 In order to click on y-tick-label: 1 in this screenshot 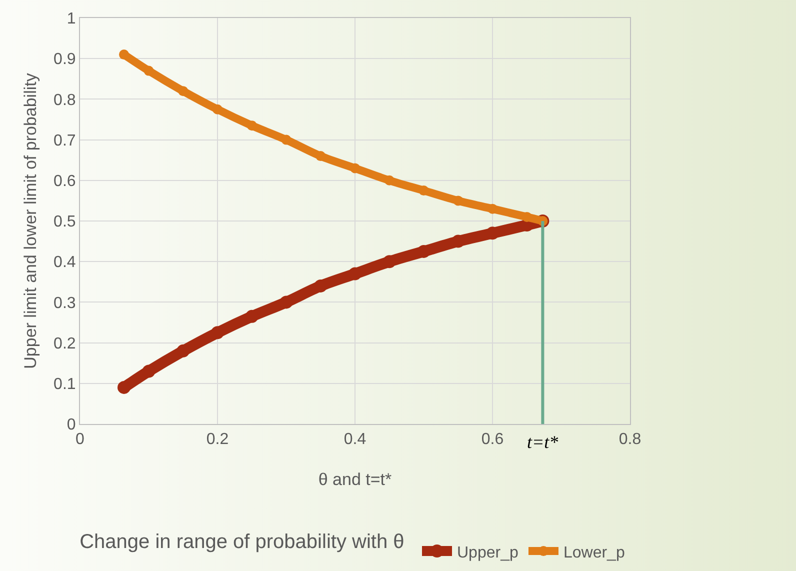, I will do `click(71, 19)`.